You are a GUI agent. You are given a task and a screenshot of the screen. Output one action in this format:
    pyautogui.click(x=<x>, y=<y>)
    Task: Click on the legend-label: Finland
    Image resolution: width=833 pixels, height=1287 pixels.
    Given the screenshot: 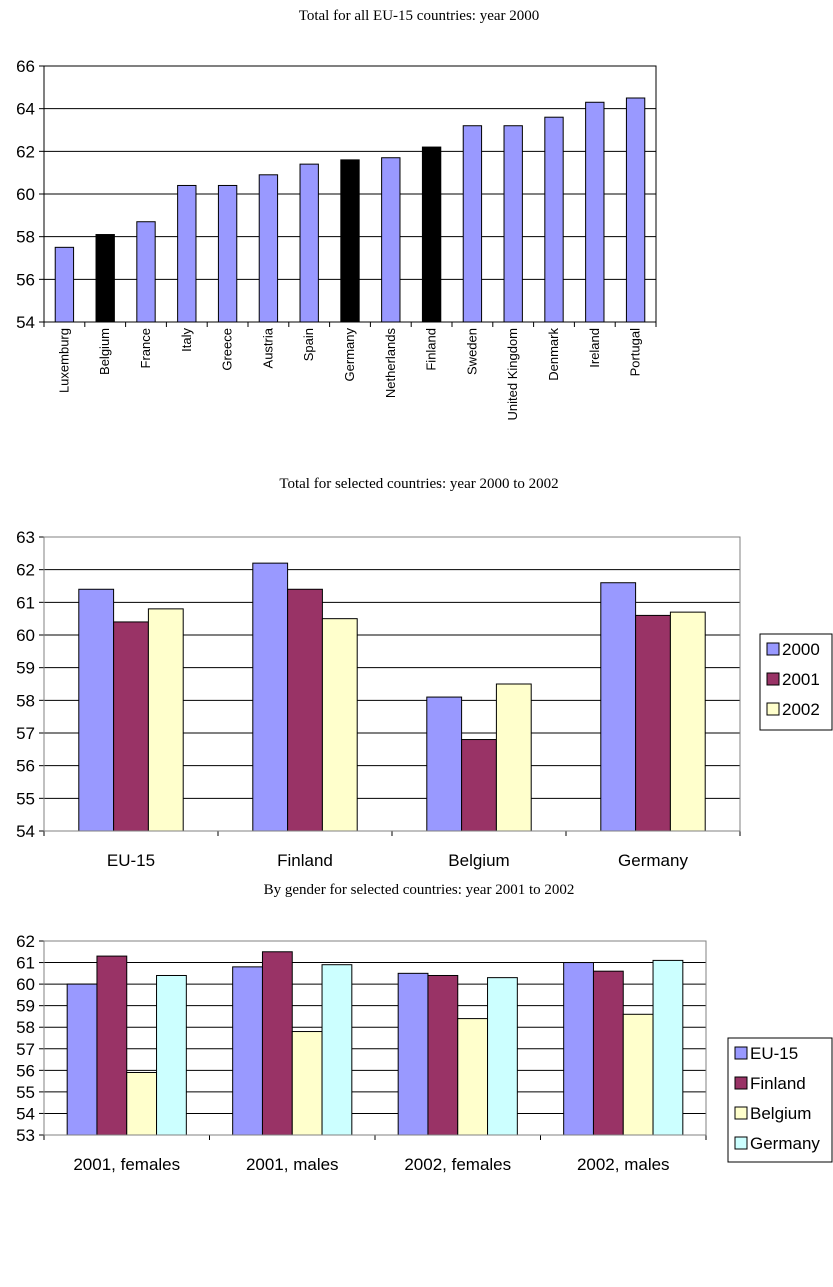 What is the action you would take?
    pyautogui.click(x=778, y=1083)
    